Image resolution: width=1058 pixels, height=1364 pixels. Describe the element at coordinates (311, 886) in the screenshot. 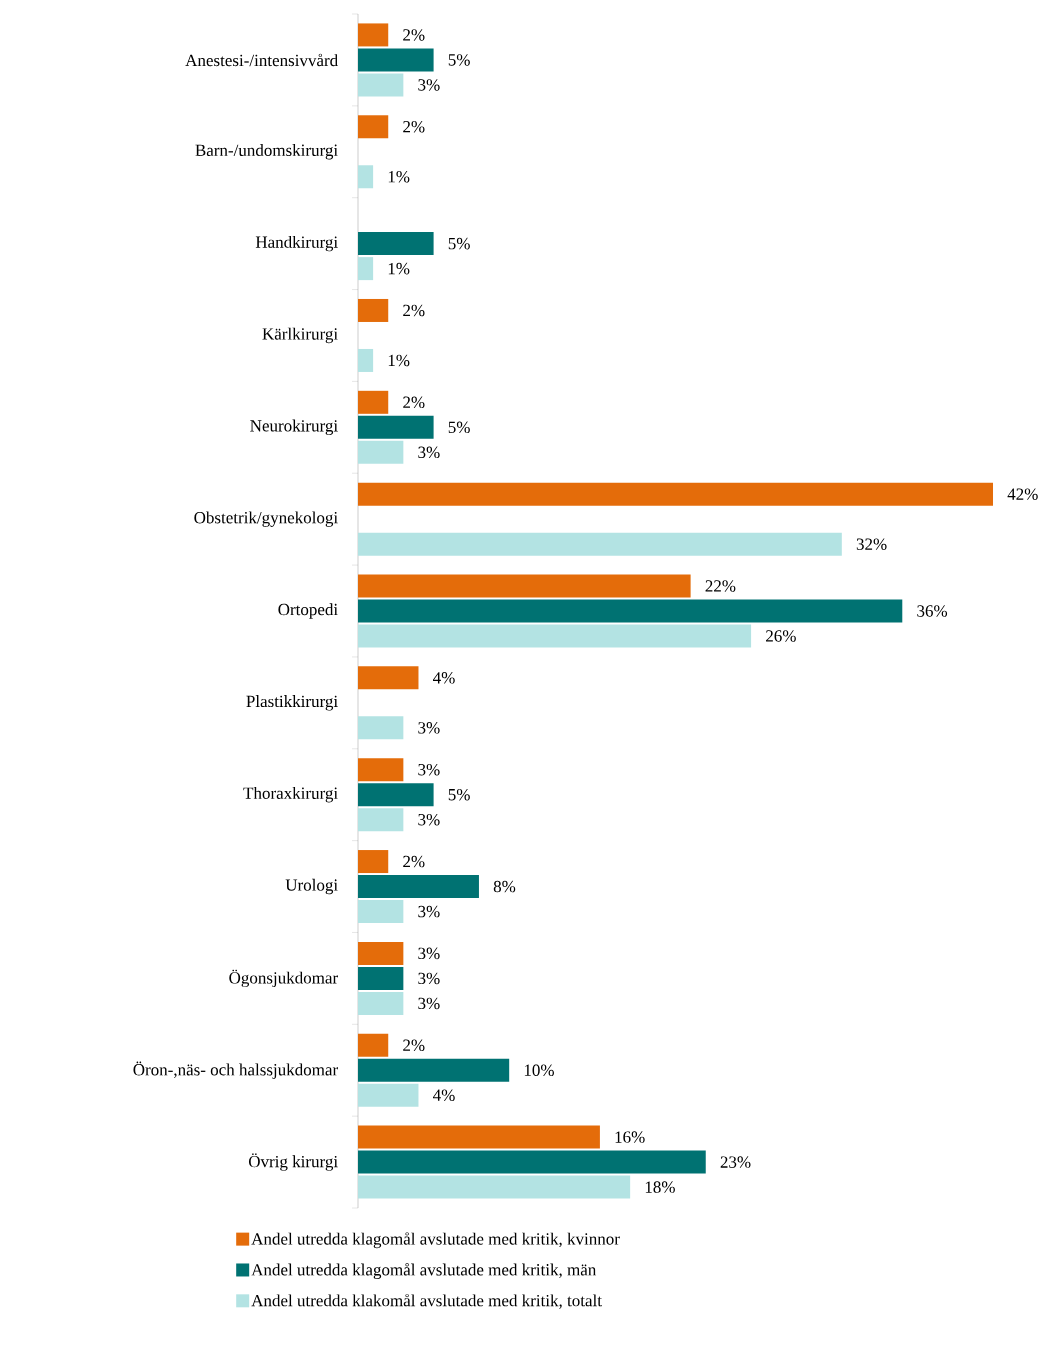

I see `y-tick-label: Urologi` at that location.